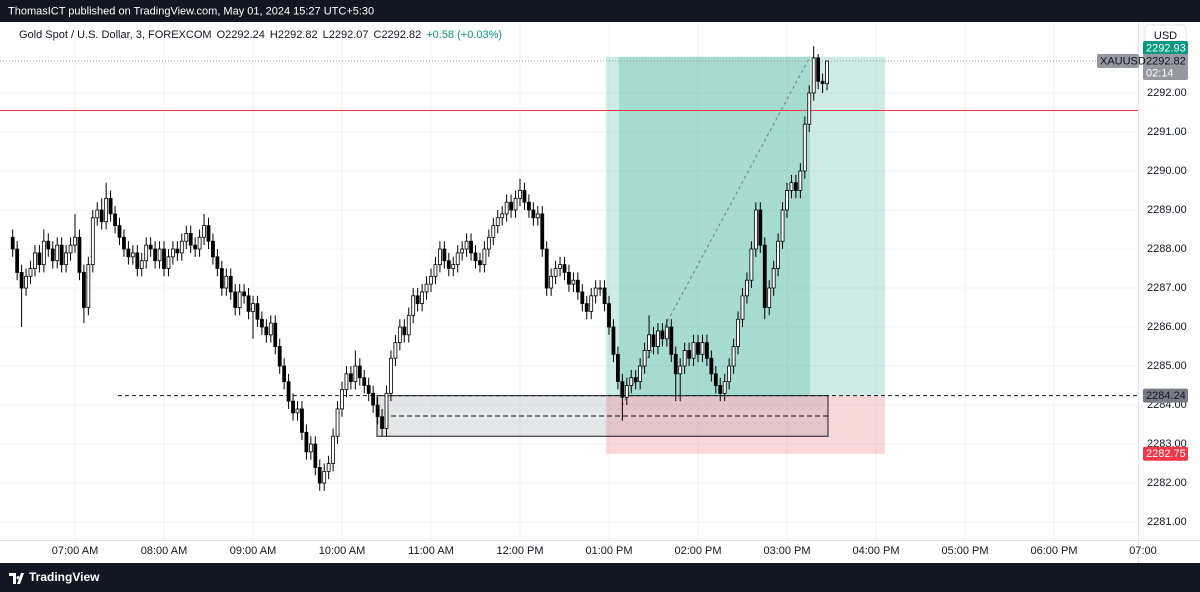  Describe the element at coordinates (964, 551) in the screenshot. I see `x-tick-label: 05:00 PM` at that location.